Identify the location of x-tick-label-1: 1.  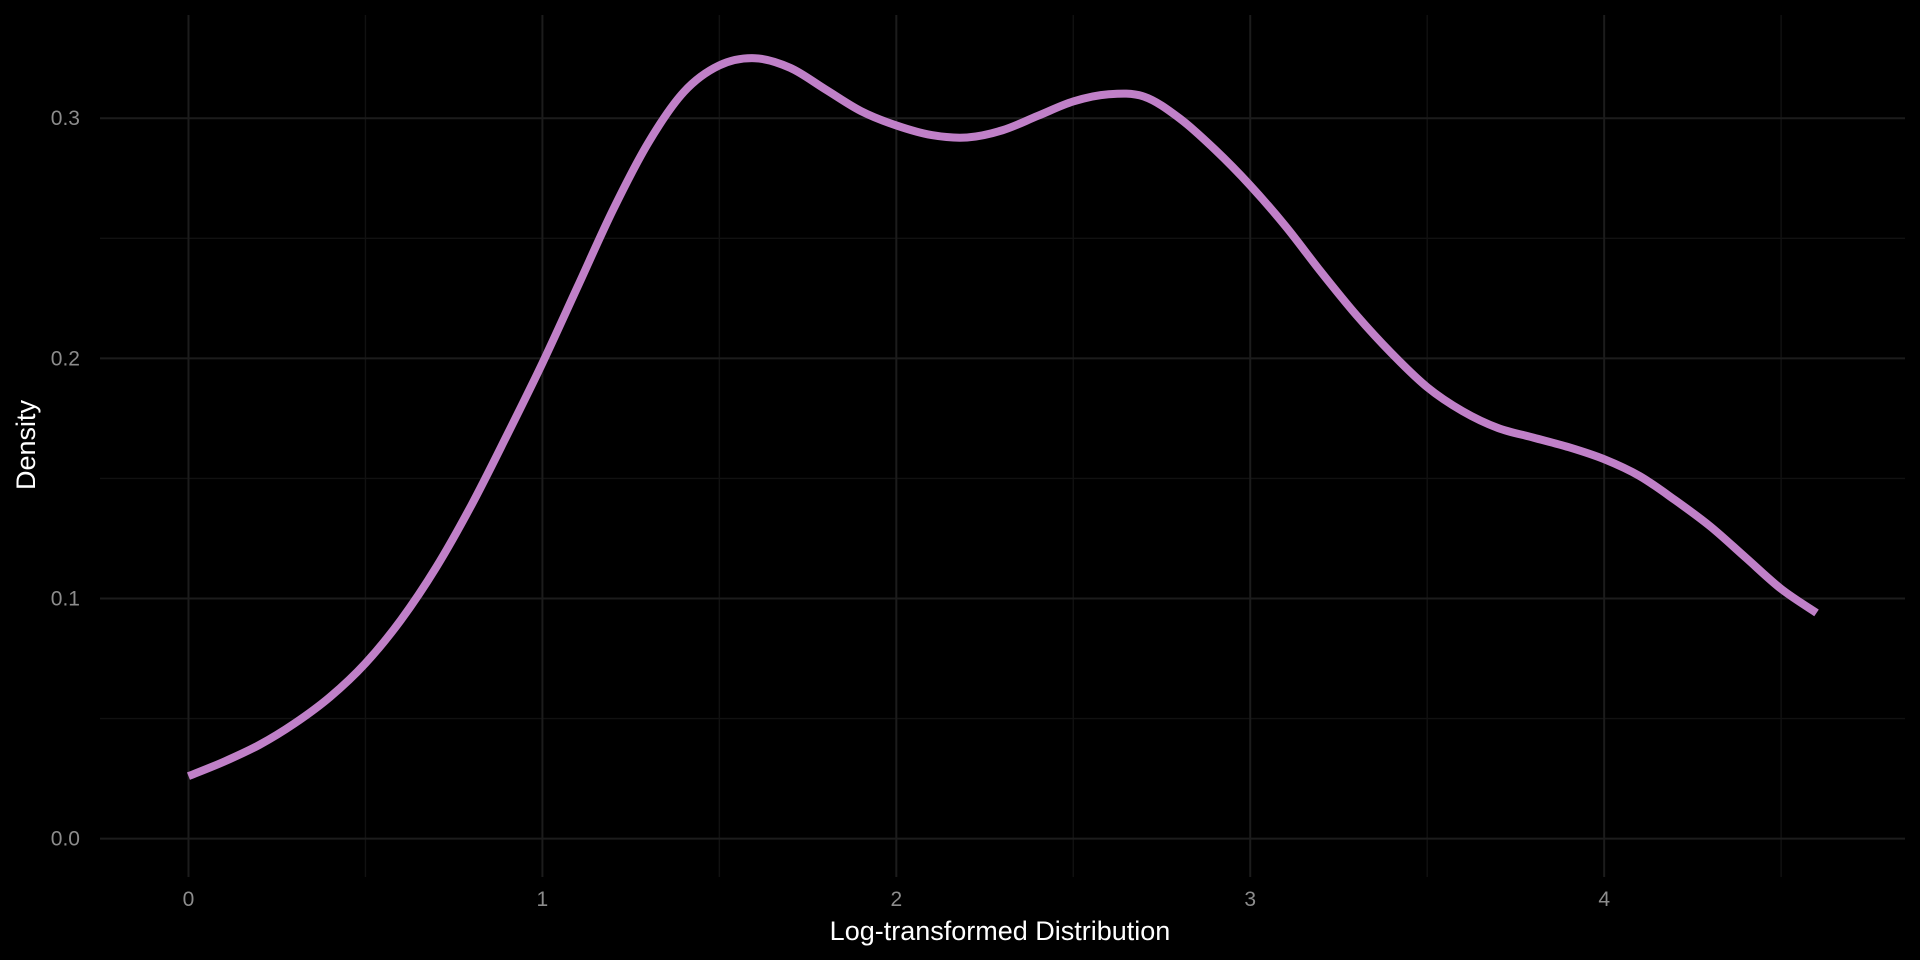
(543, 899).